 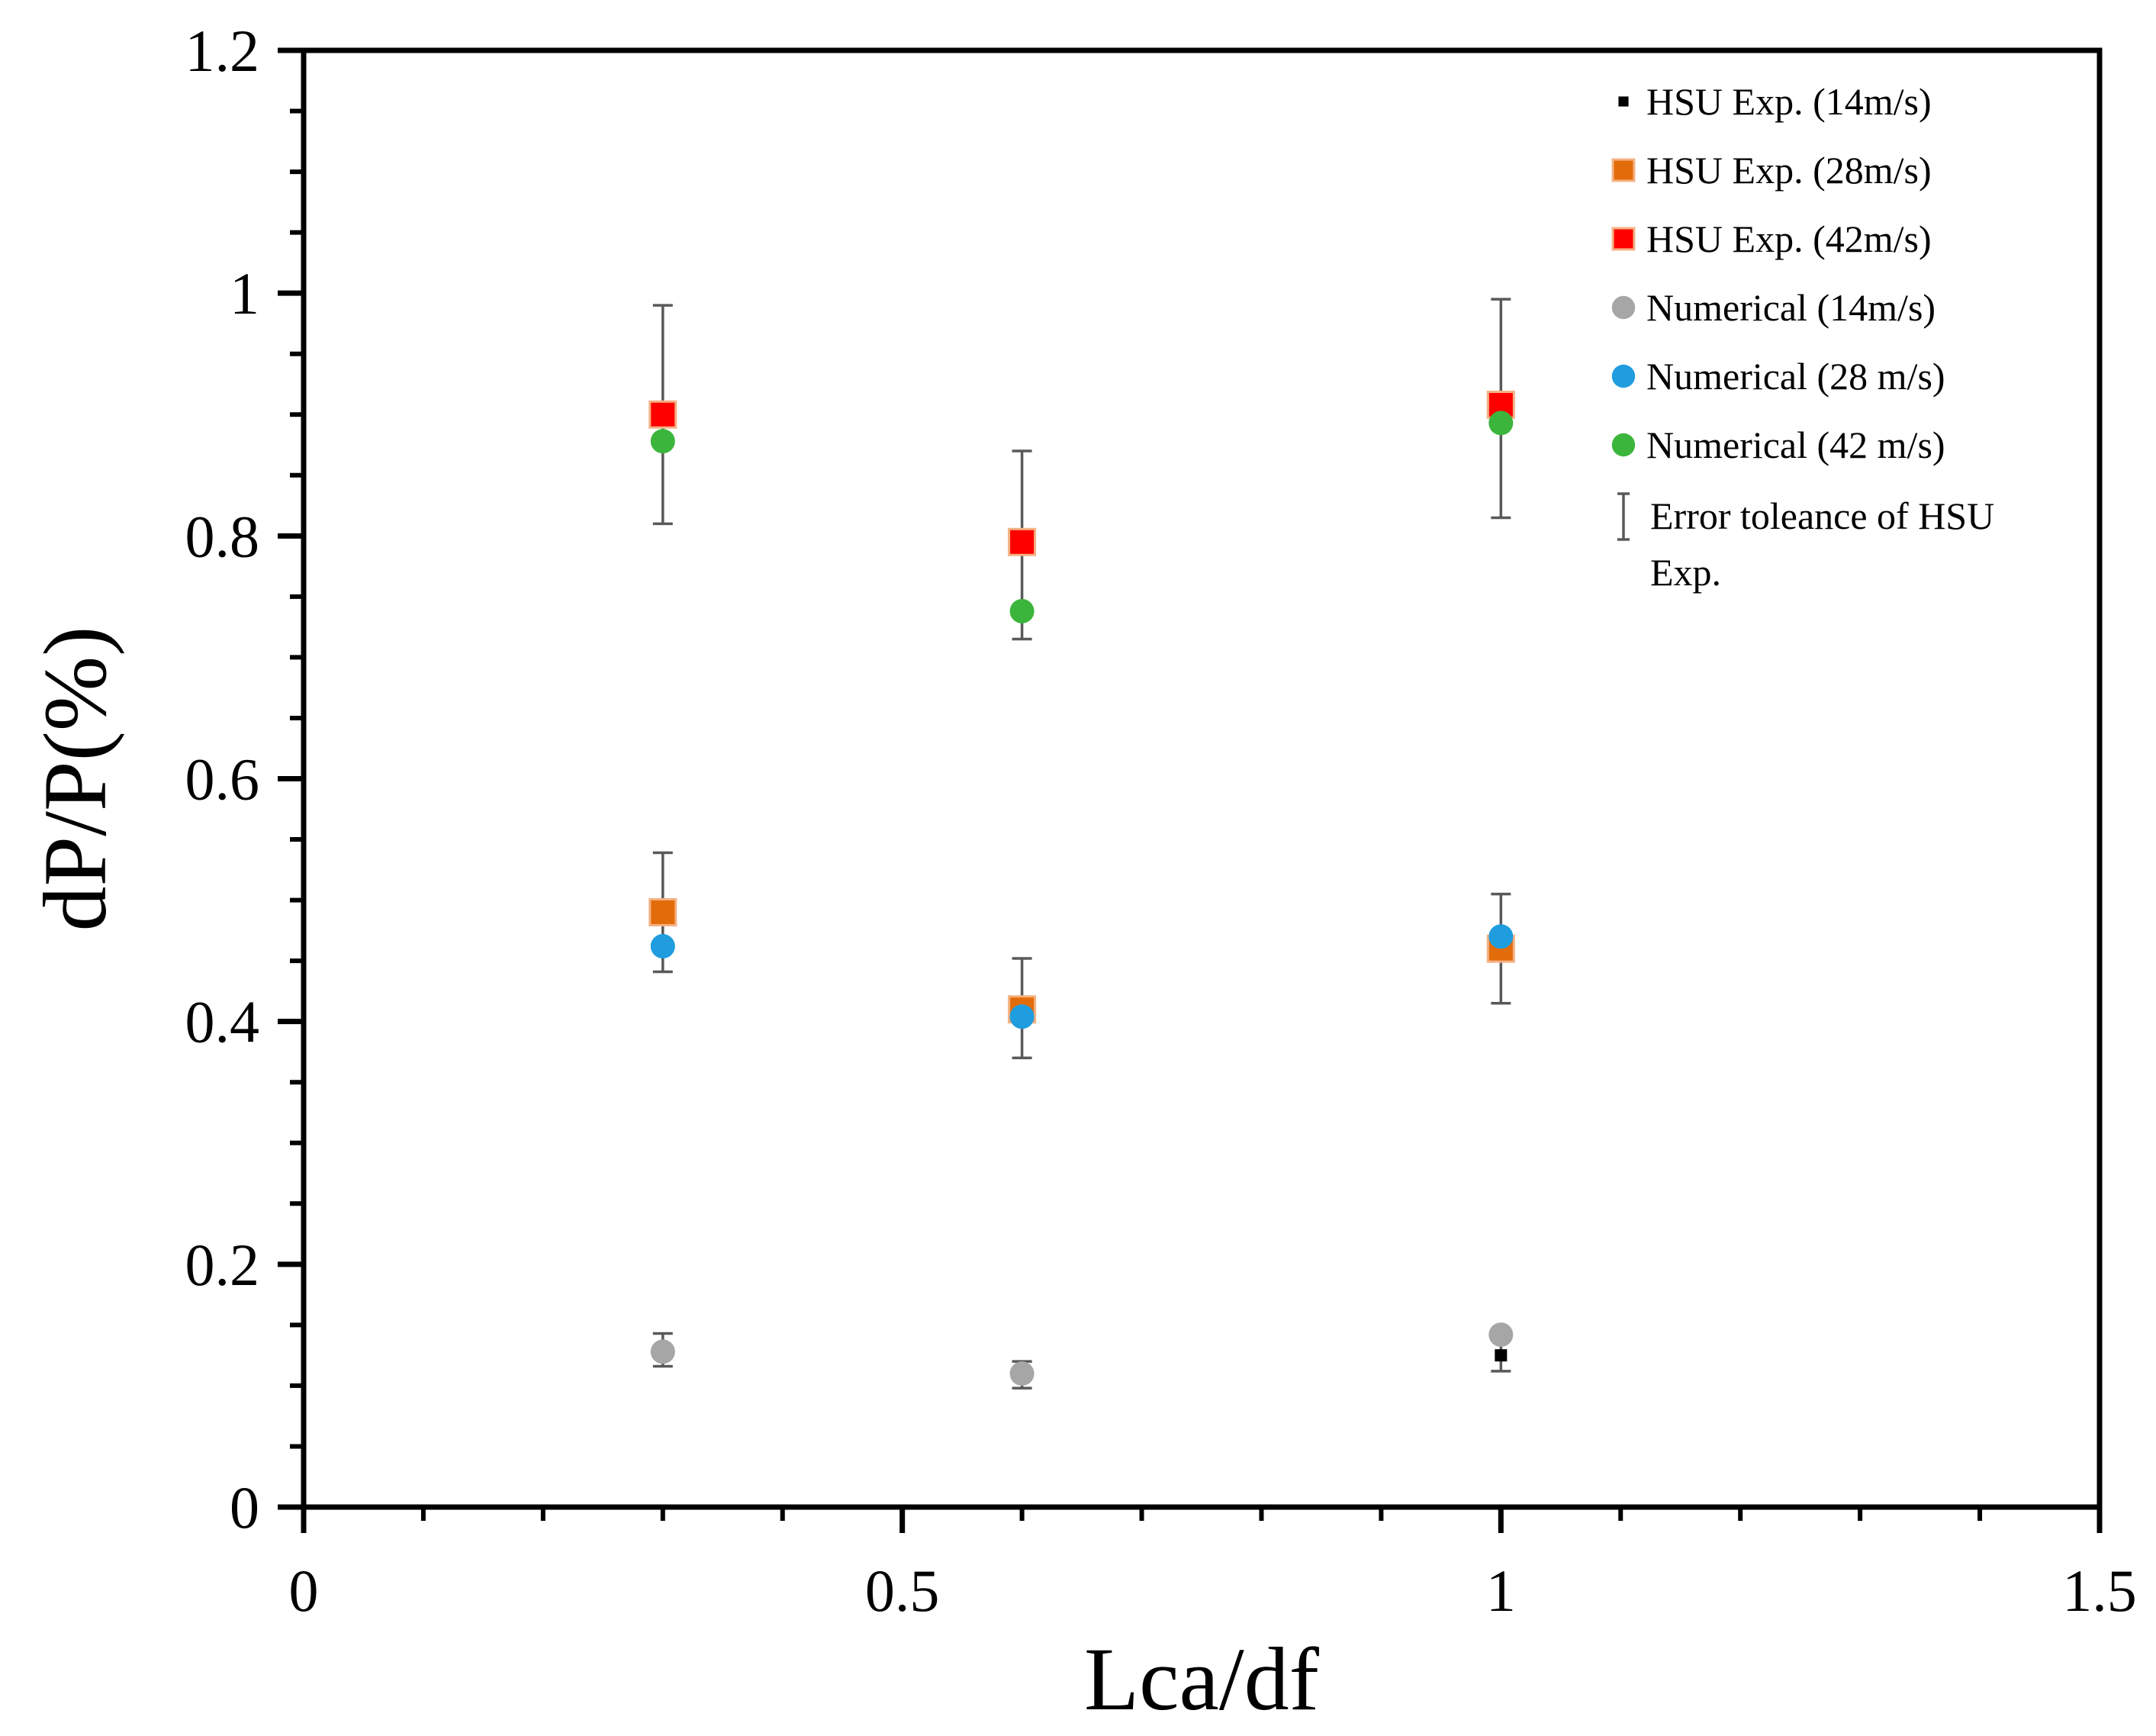 What do you see at coordinates (1501, 1591) in the screenshot?
I see `x-tick-label: 1` at bounding box center [1501, 1591].